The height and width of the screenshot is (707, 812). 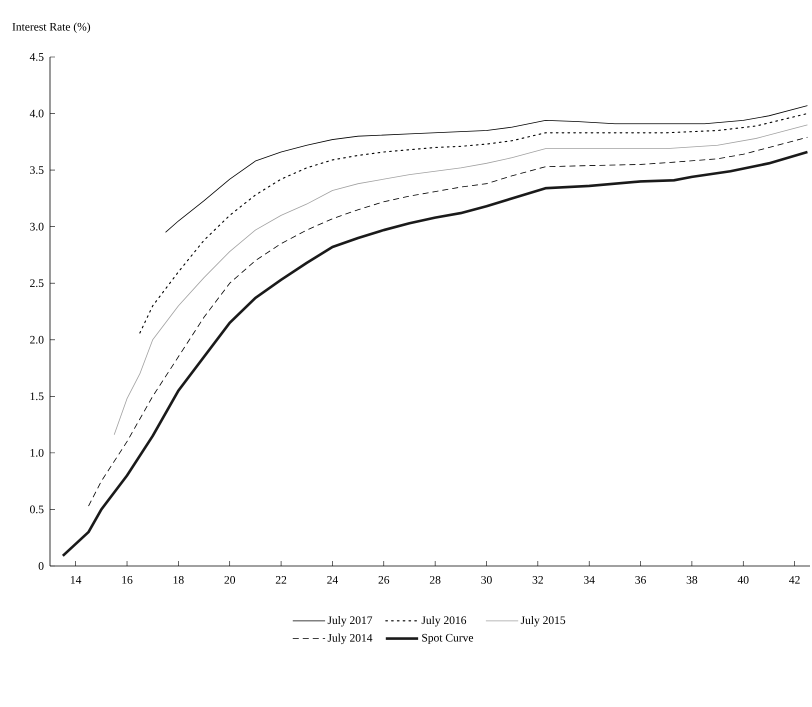 I want to click on x-tick-label: 40, so click(x=743, y=580).